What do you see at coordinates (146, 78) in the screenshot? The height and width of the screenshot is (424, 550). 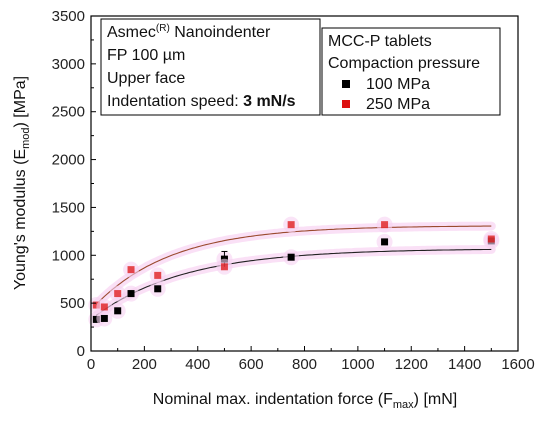 I see `info-line-3: Upper face` at bounding box center [146, 78].